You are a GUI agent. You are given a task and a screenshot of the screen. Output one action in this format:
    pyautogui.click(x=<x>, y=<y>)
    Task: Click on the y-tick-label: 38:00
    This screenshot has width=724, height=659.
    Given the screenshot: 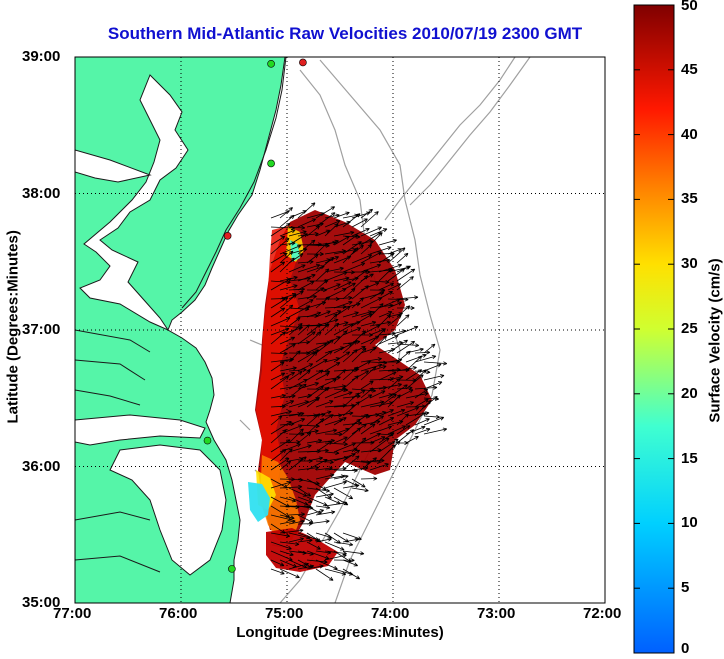 What is the action you would take?
    pyautogui.click(x=41, y=193)
    